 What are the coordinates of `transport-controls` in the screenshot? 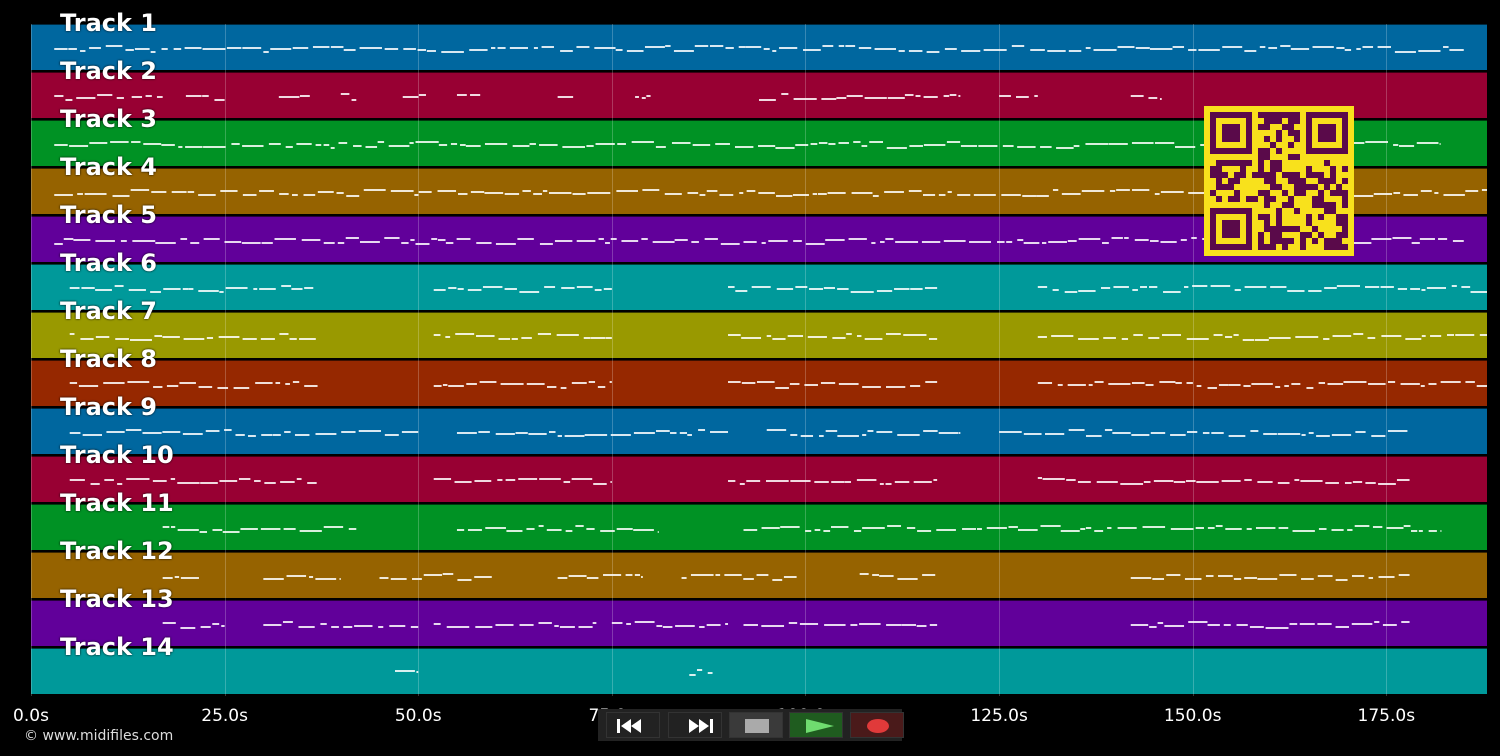 It's located at (751, 725).